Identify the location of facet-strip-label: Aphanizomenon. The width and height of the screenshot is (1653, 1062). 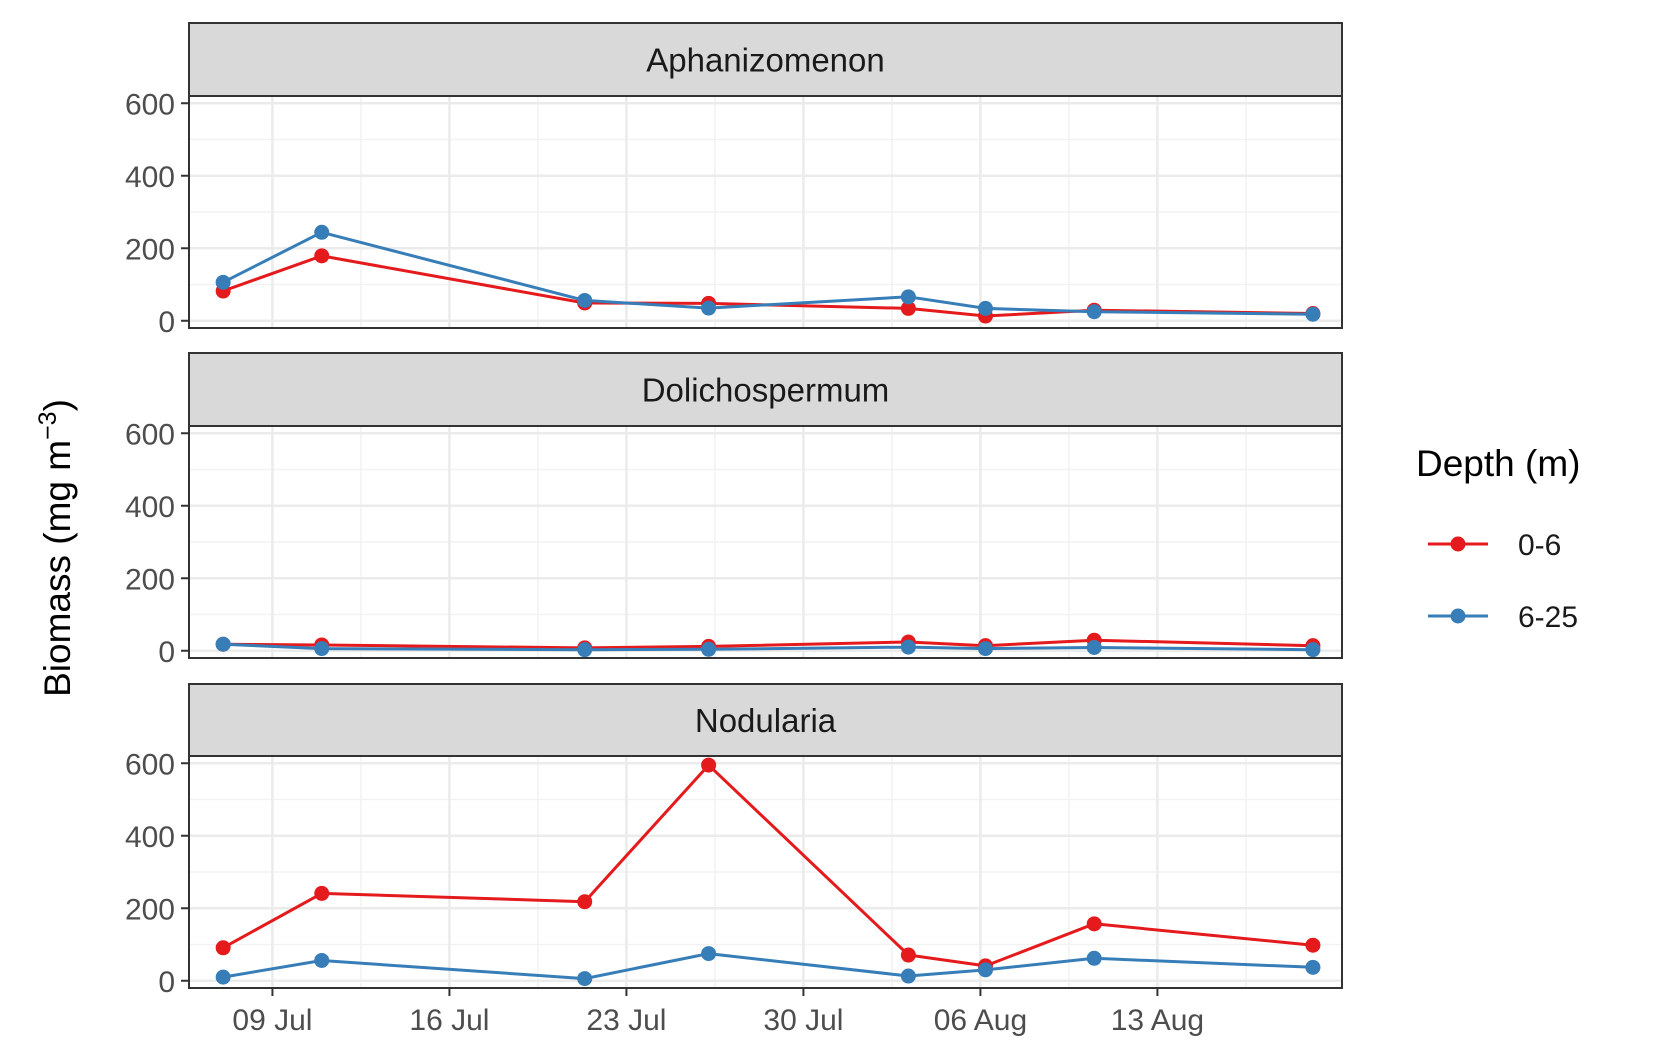
(765, 60).